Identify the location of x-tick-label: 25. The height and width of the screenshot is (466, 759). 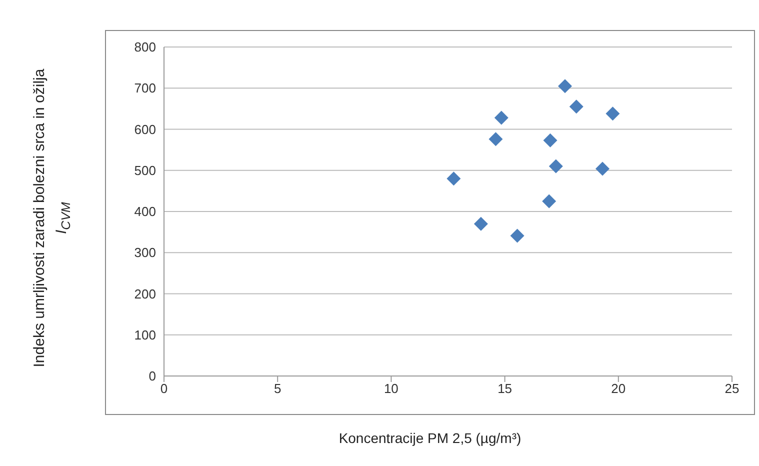
(732, 388).